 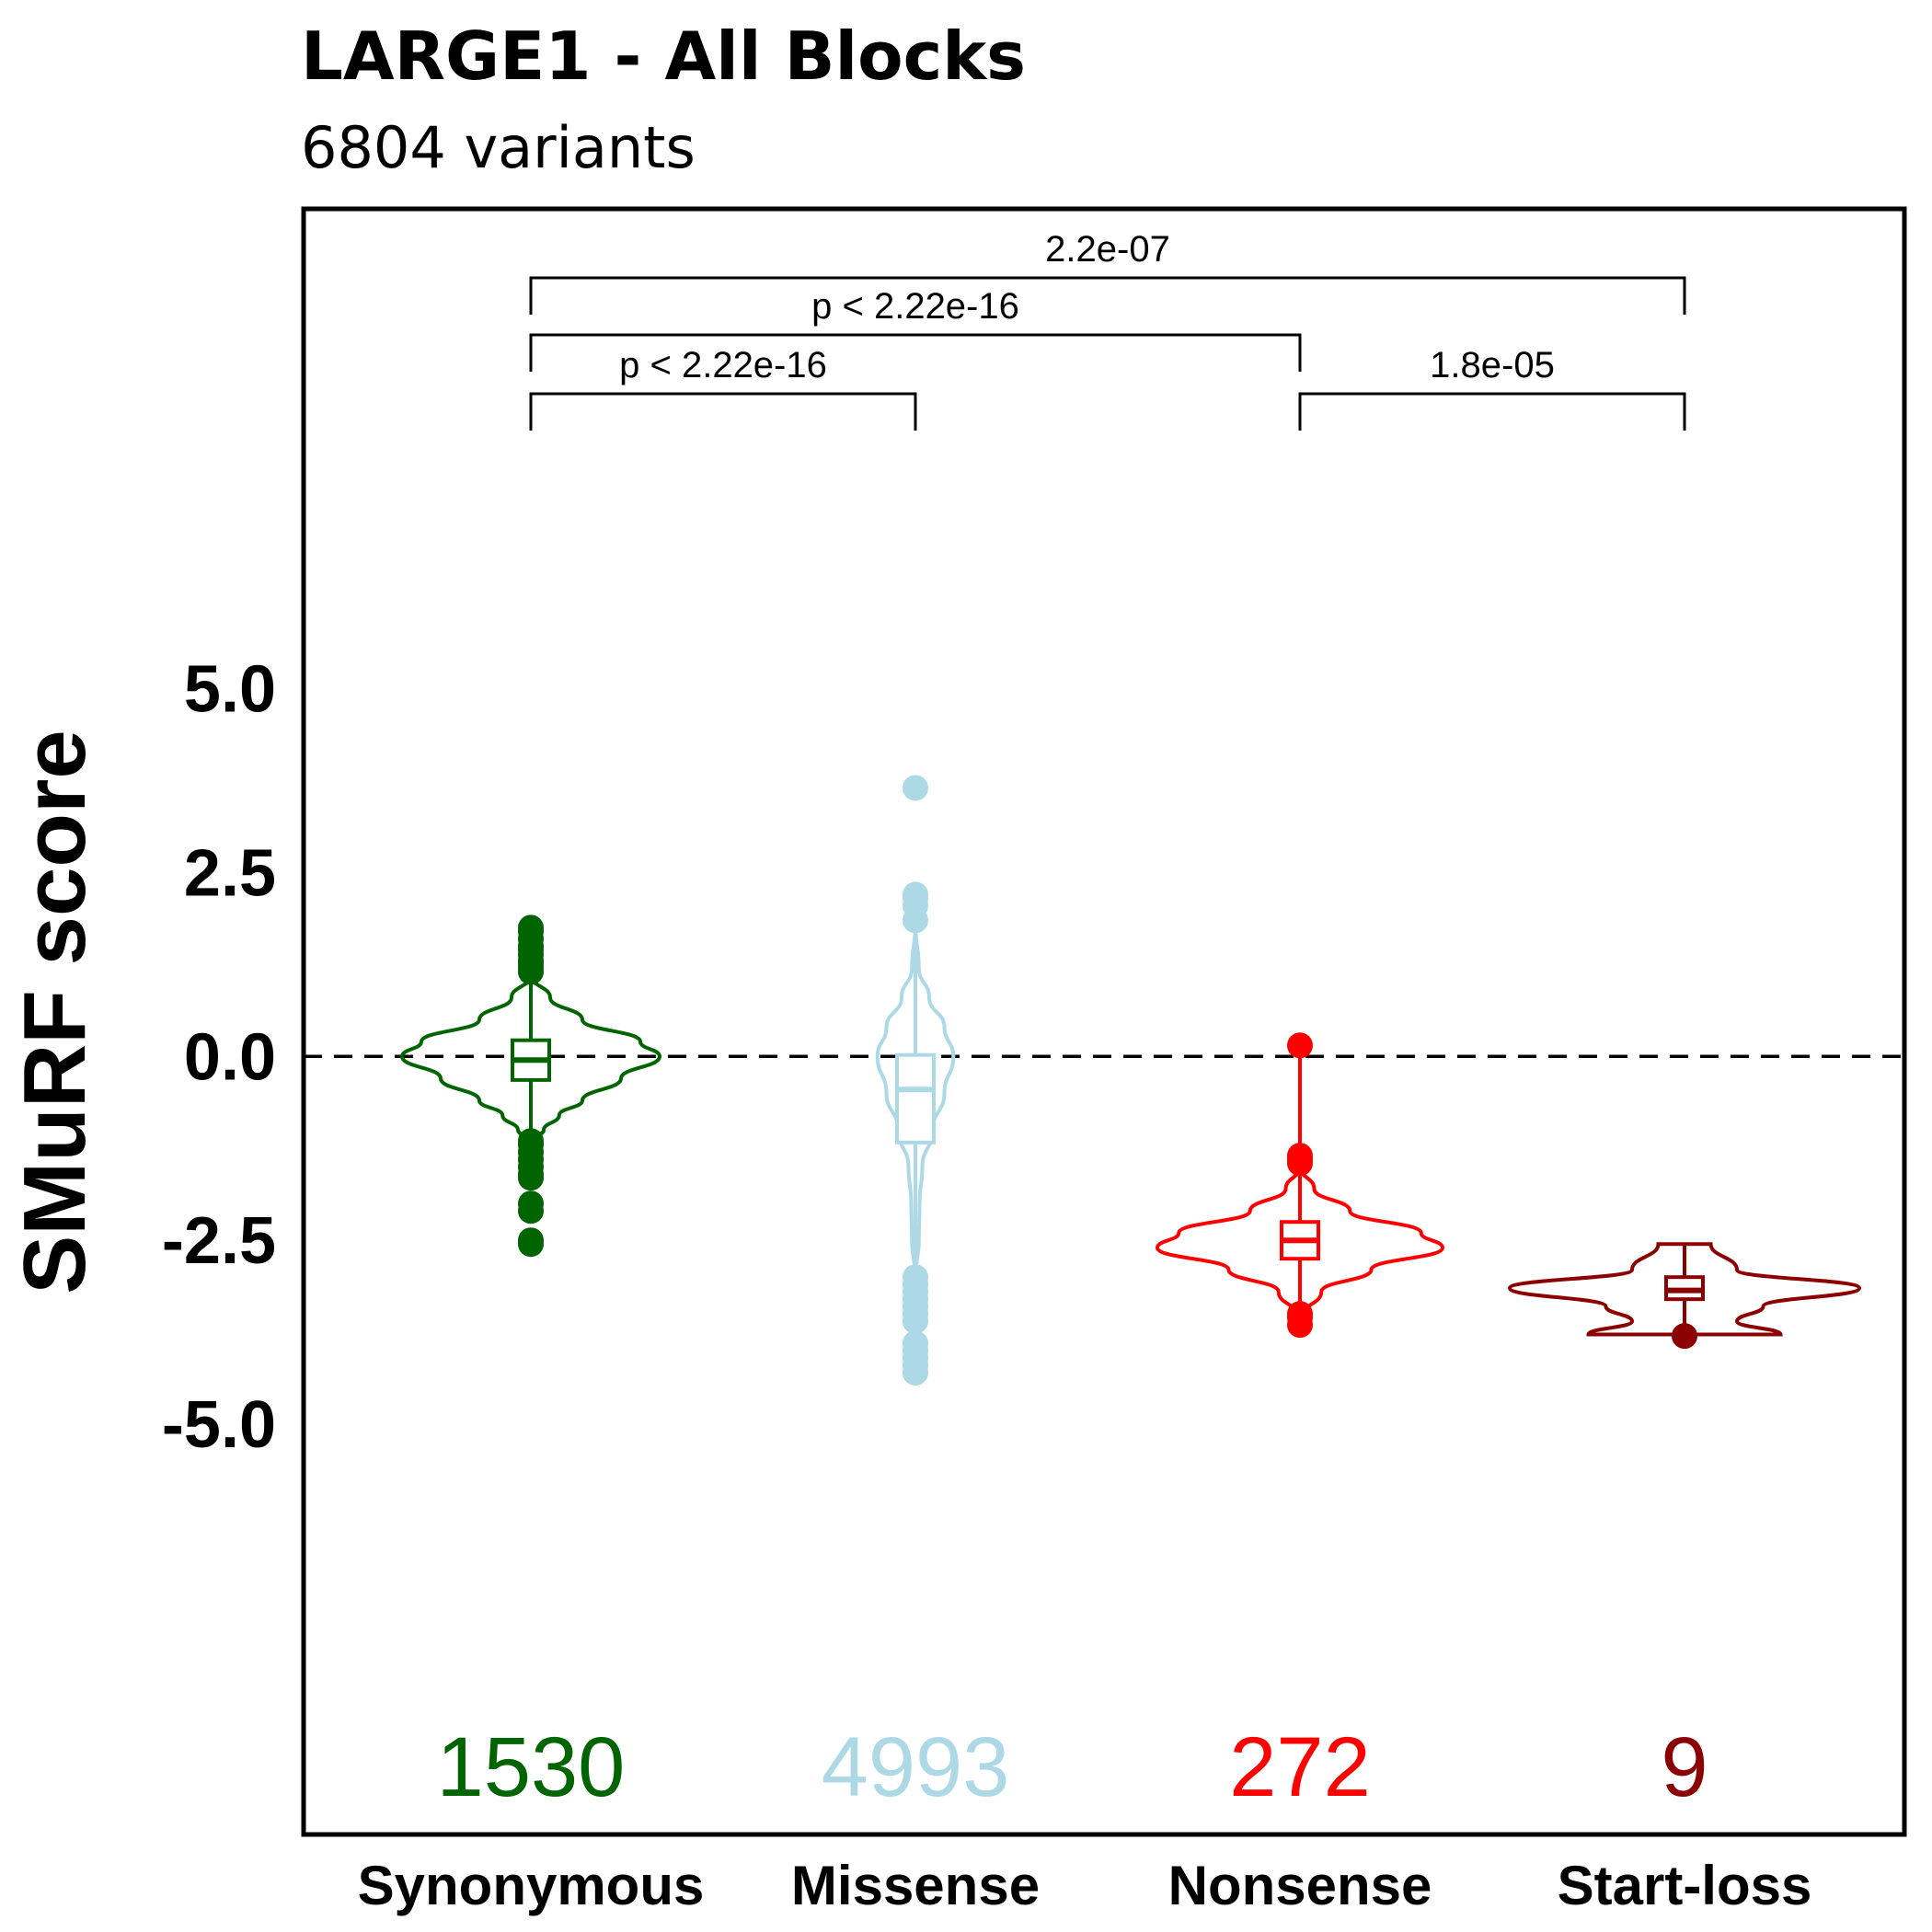 I want to click on p-value-label: 1.8e-05, so click(x=1492, y=365).